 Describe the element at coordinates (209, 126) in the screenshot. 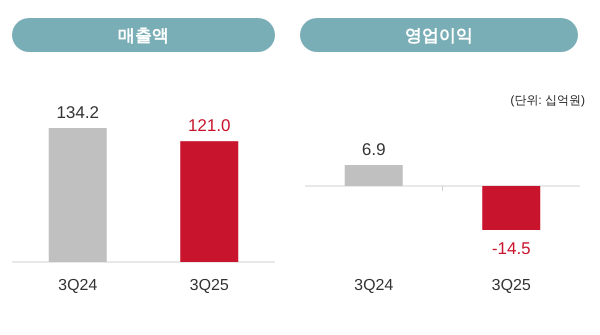

I see `data-label: 121.0` at that location.